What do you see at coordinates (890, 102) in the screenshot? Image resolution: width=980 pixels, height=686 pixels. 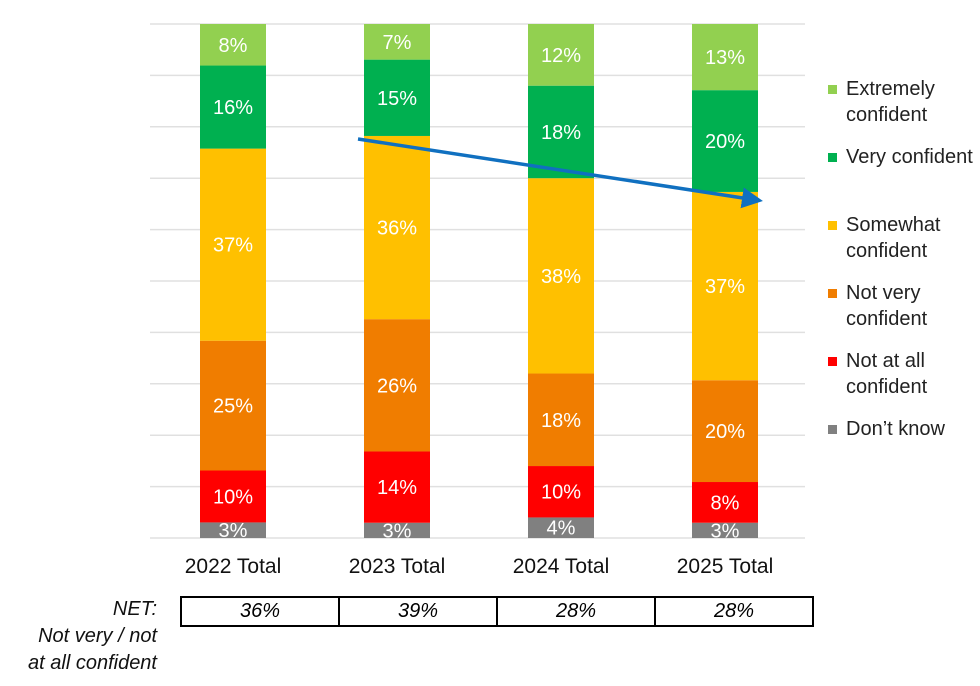 I see `legend-label: Extremely confident` at bounding box center [890, 102].